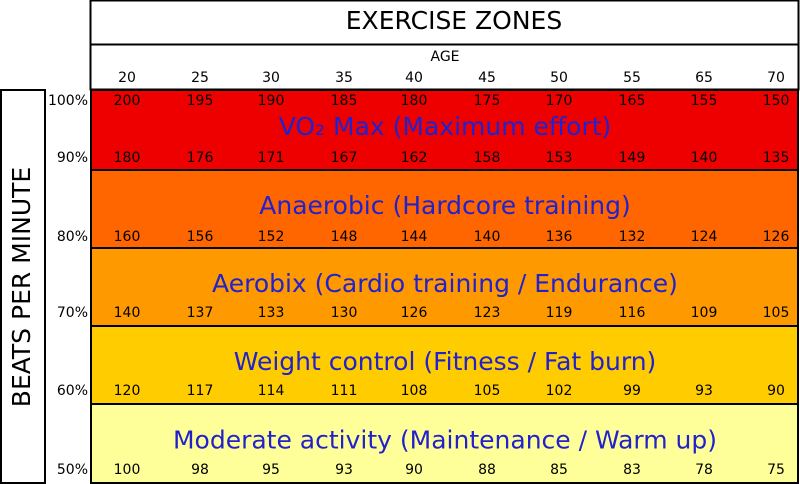 The width and height of the screenshot is (800, 484). Describe the element at coordinates (559, 391) in the screenshot. I see `heart-rate: 102` at that location.